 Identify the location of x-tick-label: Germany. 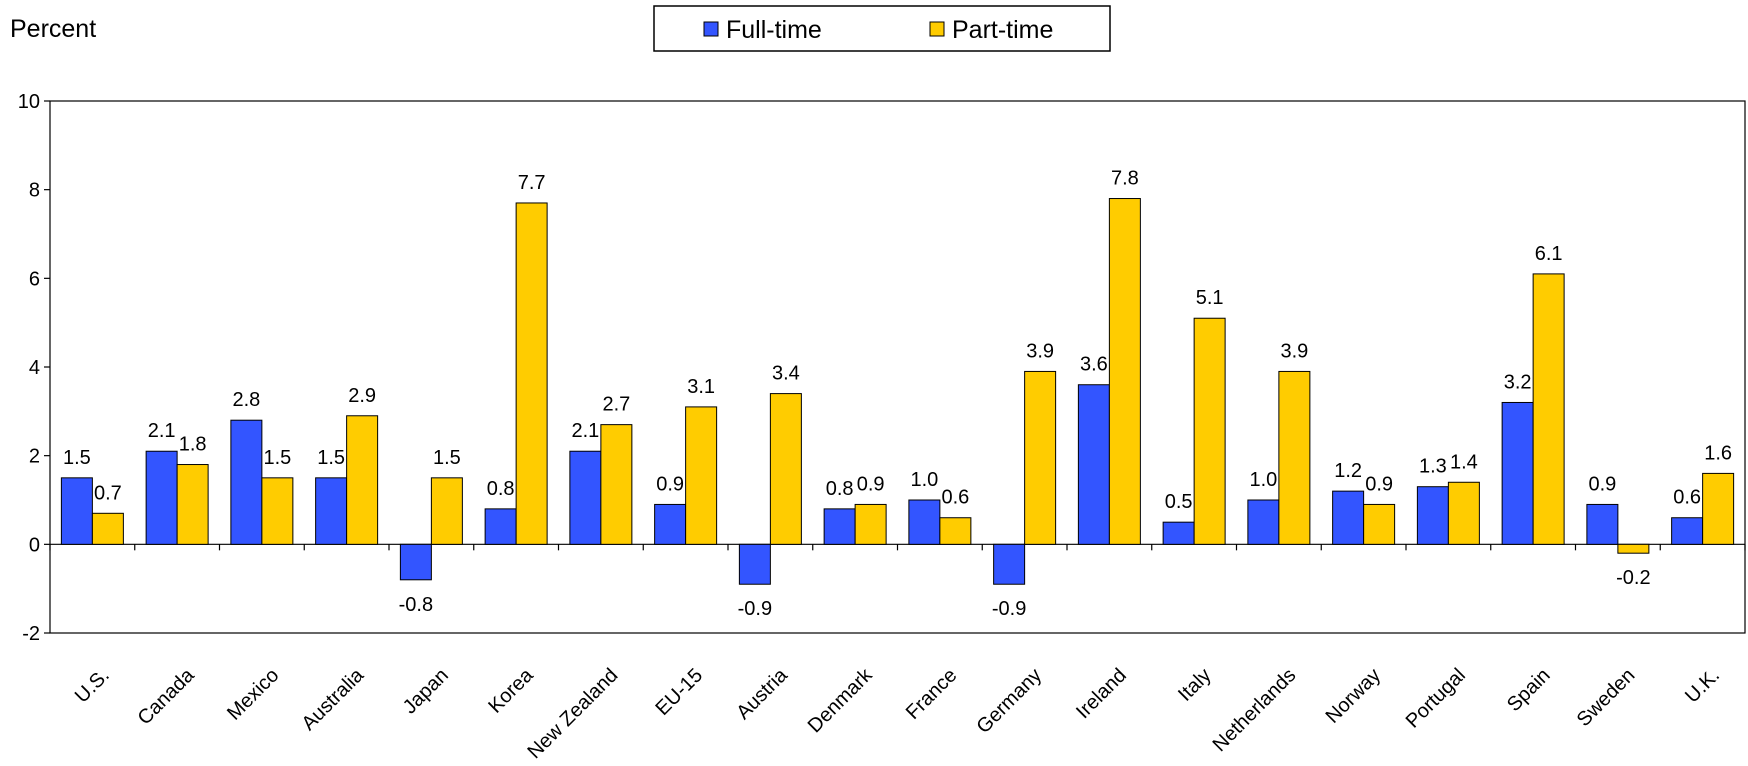
(1009, 701).